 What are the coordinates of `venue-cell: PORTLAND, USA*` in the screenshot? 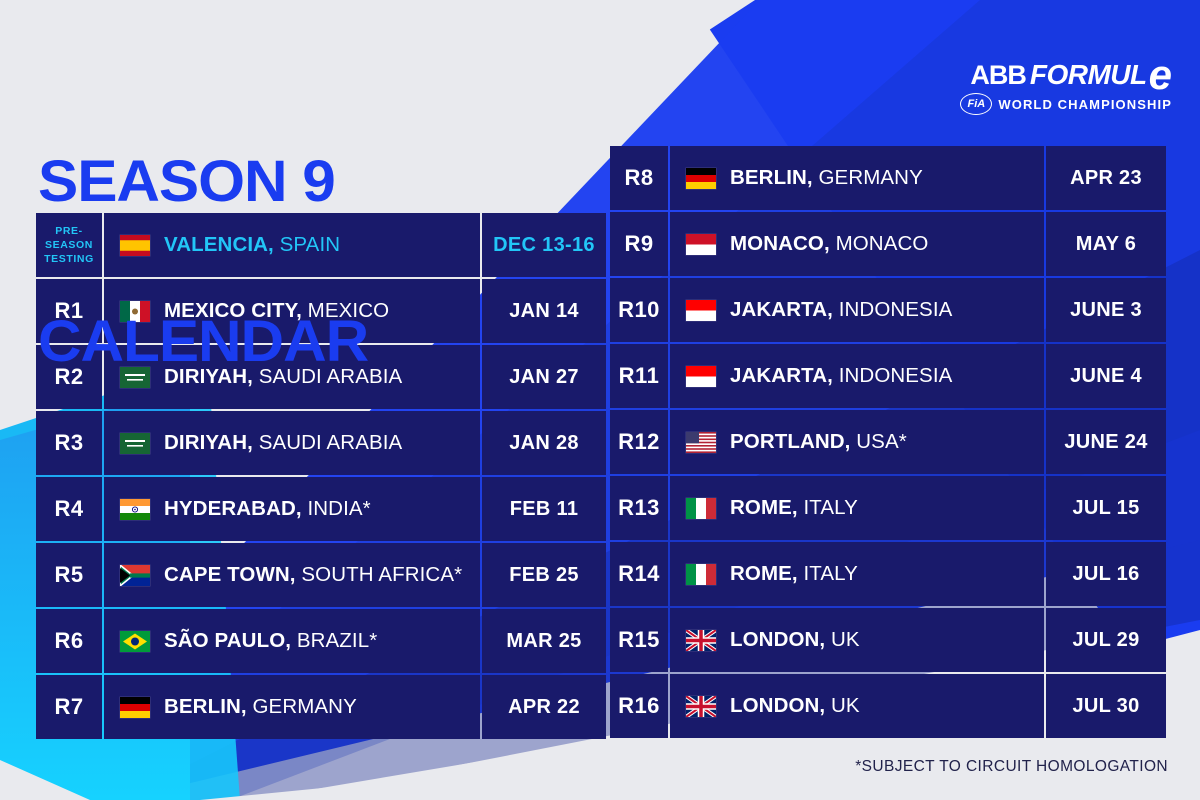 It's located at (857, 442).